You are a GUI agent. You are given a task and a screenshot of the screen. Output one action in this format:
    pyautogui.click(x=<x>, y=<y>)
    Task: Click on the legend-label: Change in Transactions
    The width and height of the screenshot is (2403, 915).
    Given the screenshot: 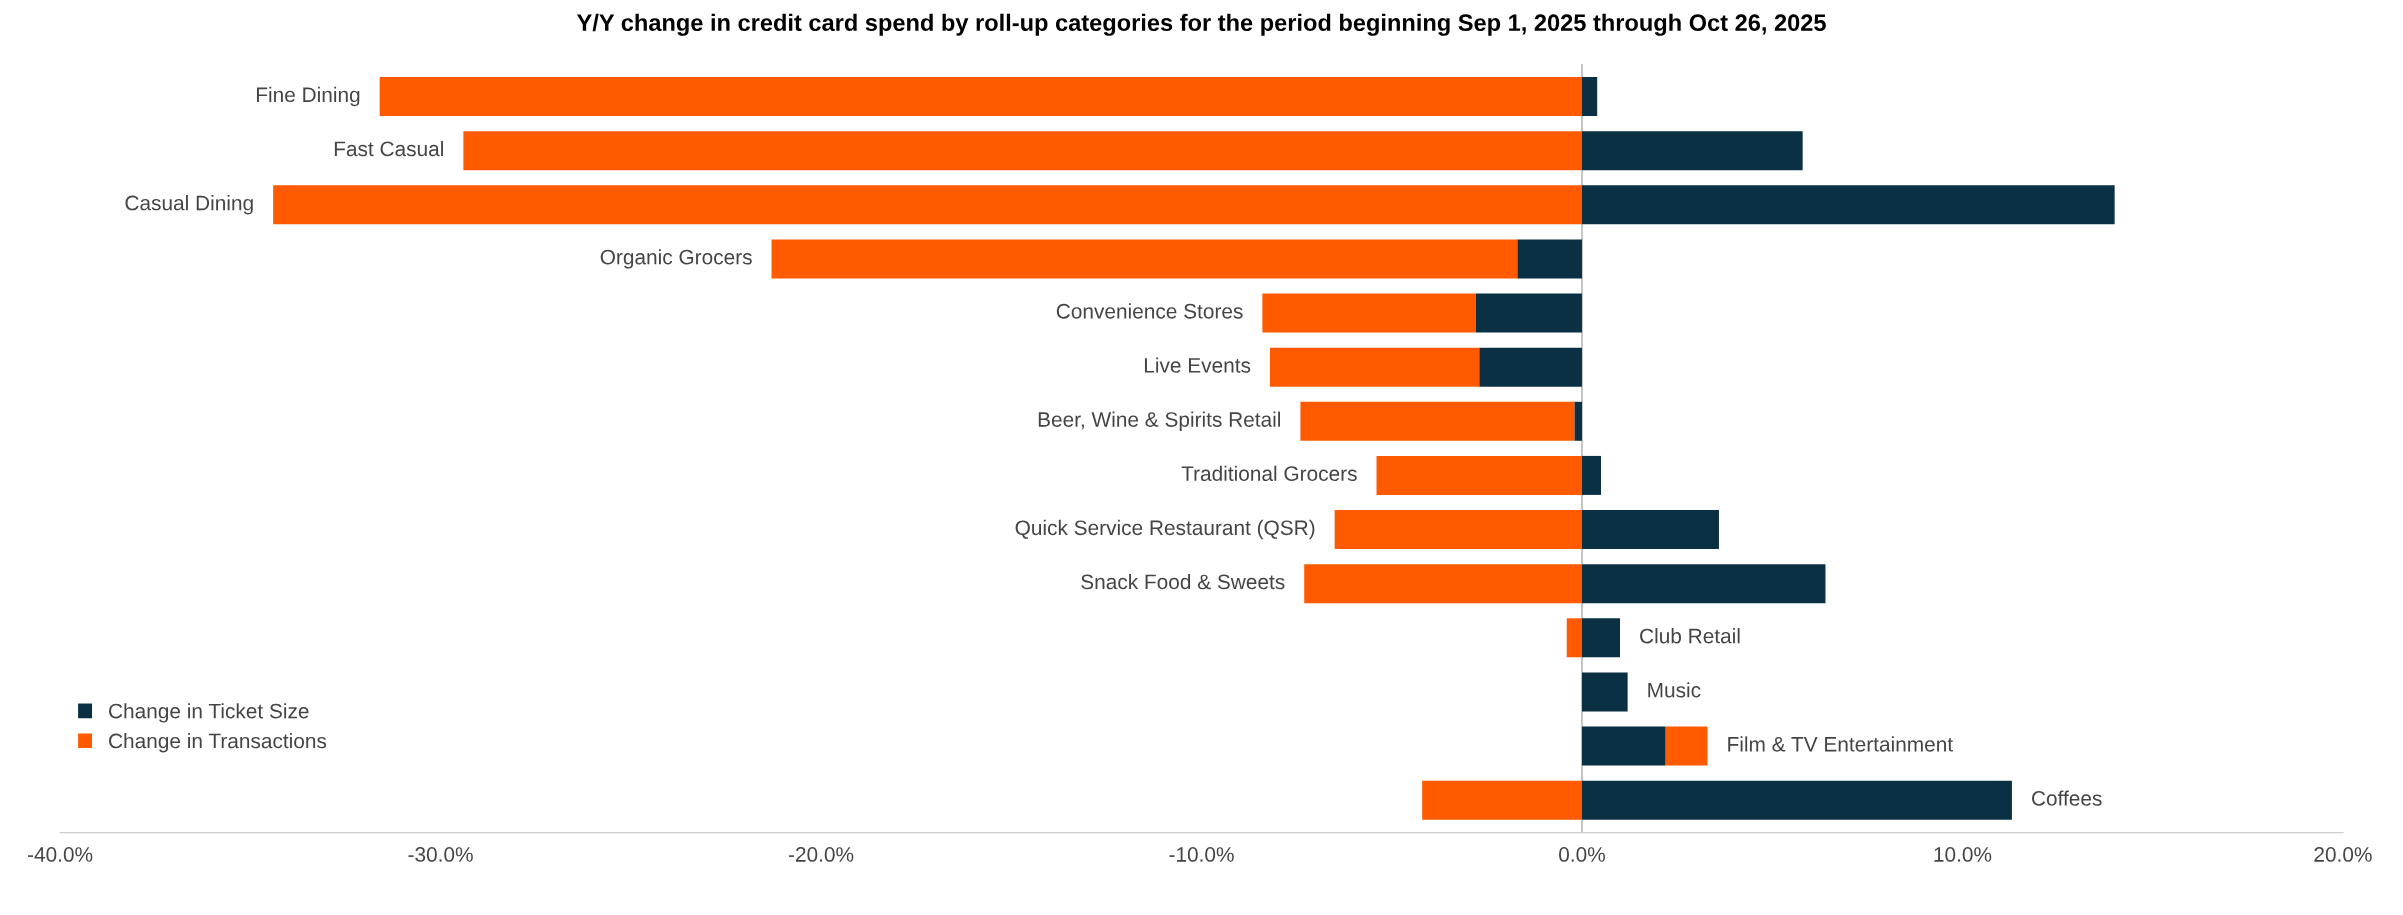 What is the action you would take?
    pyautogui.click(x=218, y=742)
    